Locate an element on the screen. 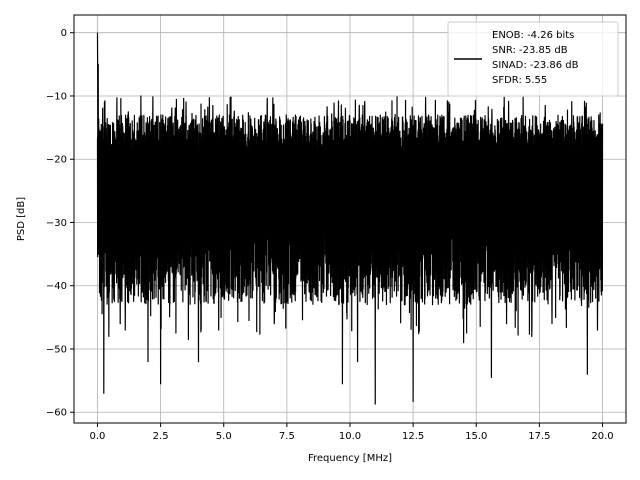 This screenshot has width=640, height=480. y-tick-label: −30 is located at coordinates (56, 223).